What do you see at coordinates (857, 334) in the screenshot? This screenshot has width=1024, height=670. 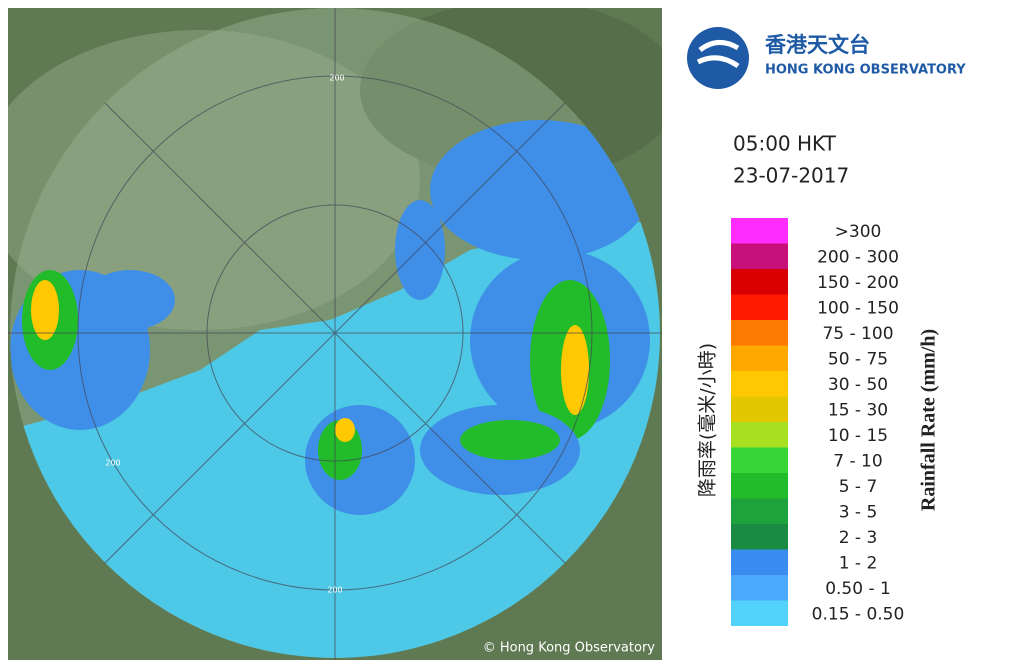 I see `legend-label: 75 - 100` at bounding box center [857, 334].